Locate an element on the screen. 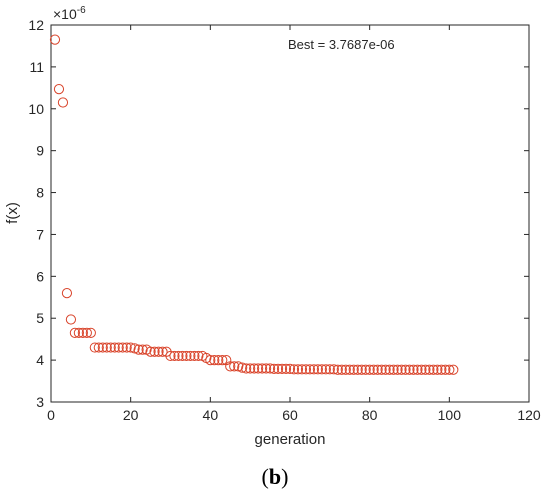 The width and height of the screenshot is (550, 502). y-tick-label: 4 is located at coordinates (40, 360).